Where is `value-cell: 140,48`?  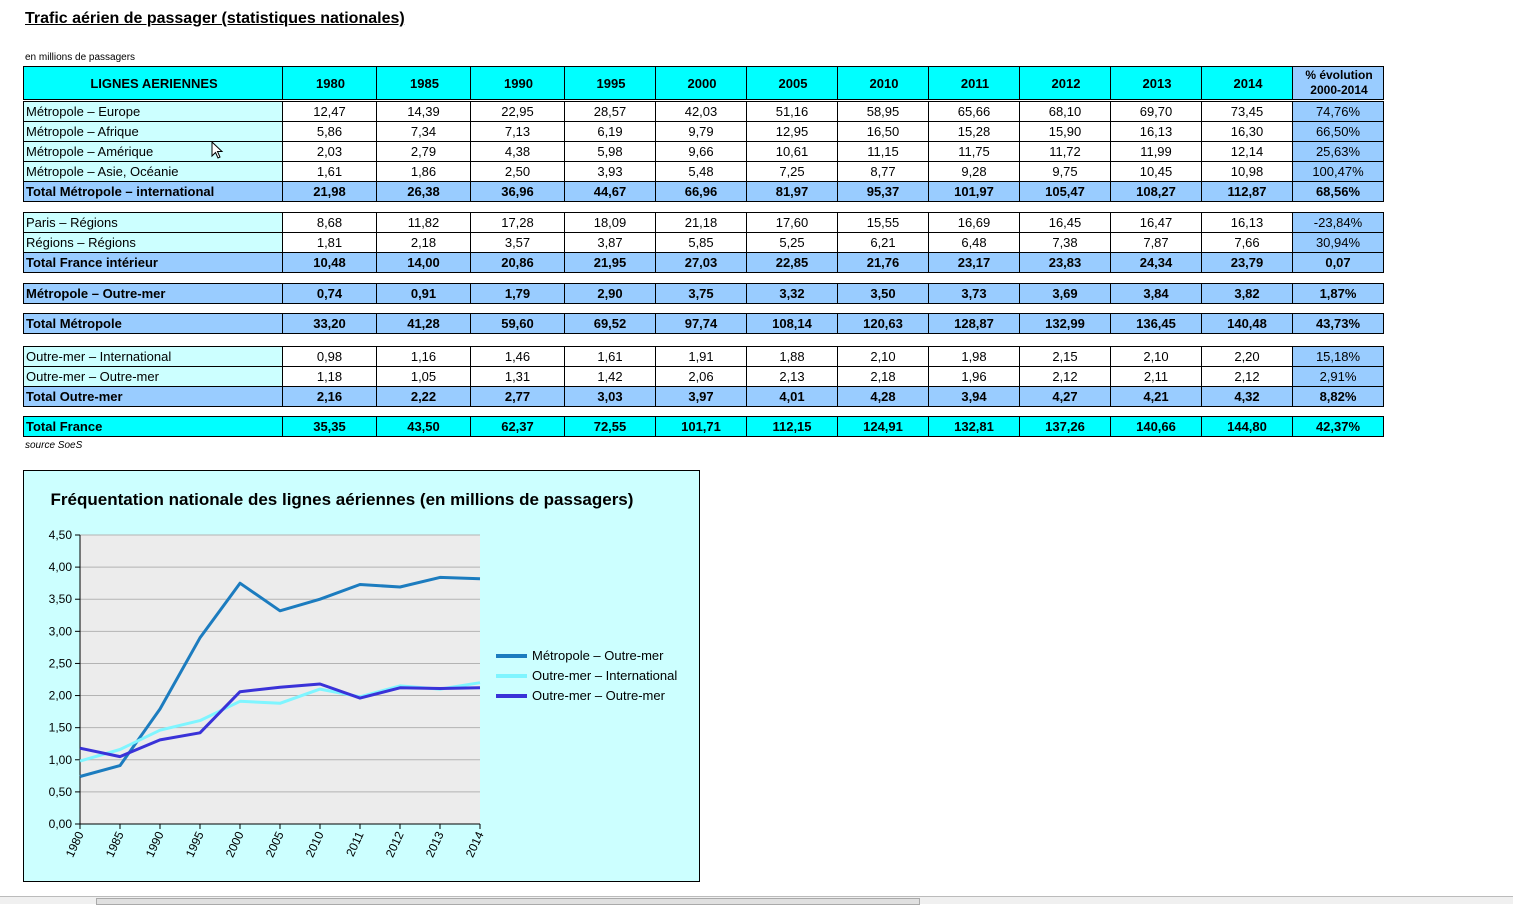
value-cell: 140,48 is located at coordinates (1247, 323).